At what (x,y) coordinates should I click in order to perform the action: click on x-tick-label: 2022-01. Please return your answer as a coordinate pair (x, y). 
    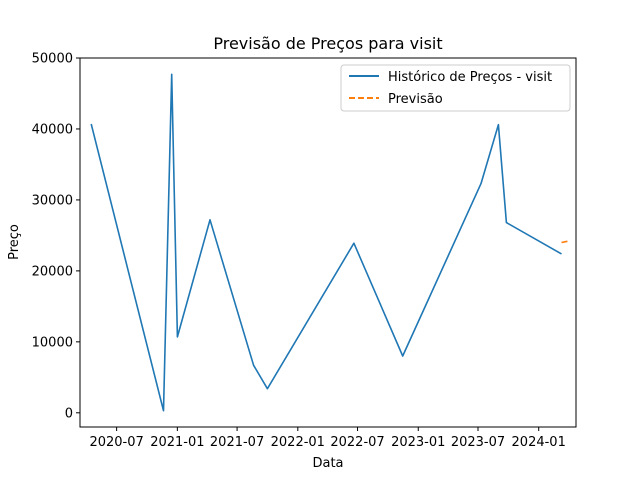
    Looking at the image, I should click on (298, 442).